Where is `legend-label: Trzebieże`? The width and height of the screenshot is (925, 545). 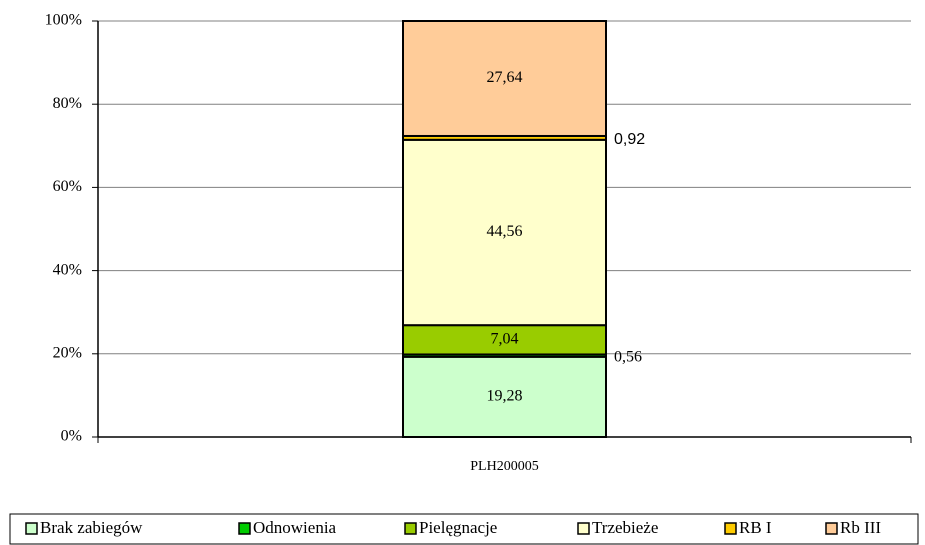 legend-label: Trzebieże is located at coordinates (625, 527).